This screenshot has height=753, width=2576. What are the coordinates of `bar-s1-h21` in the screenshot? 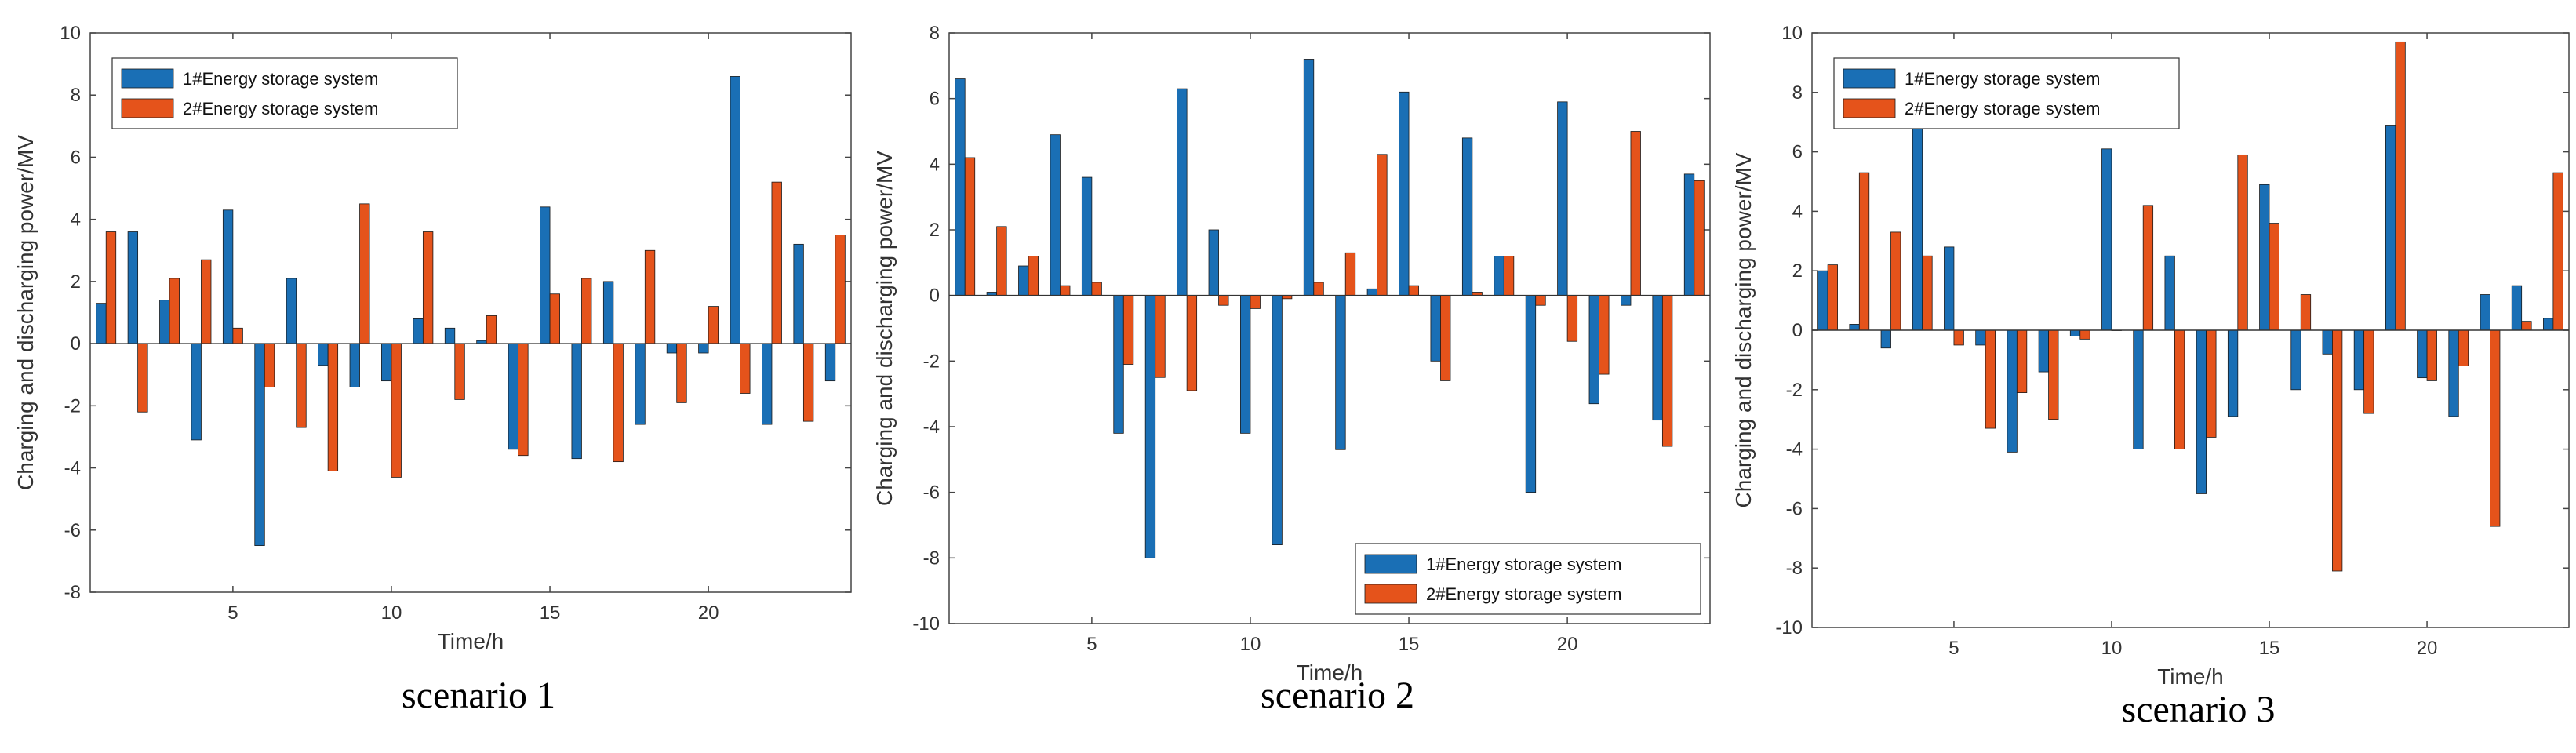 It's located at (1593, 350).